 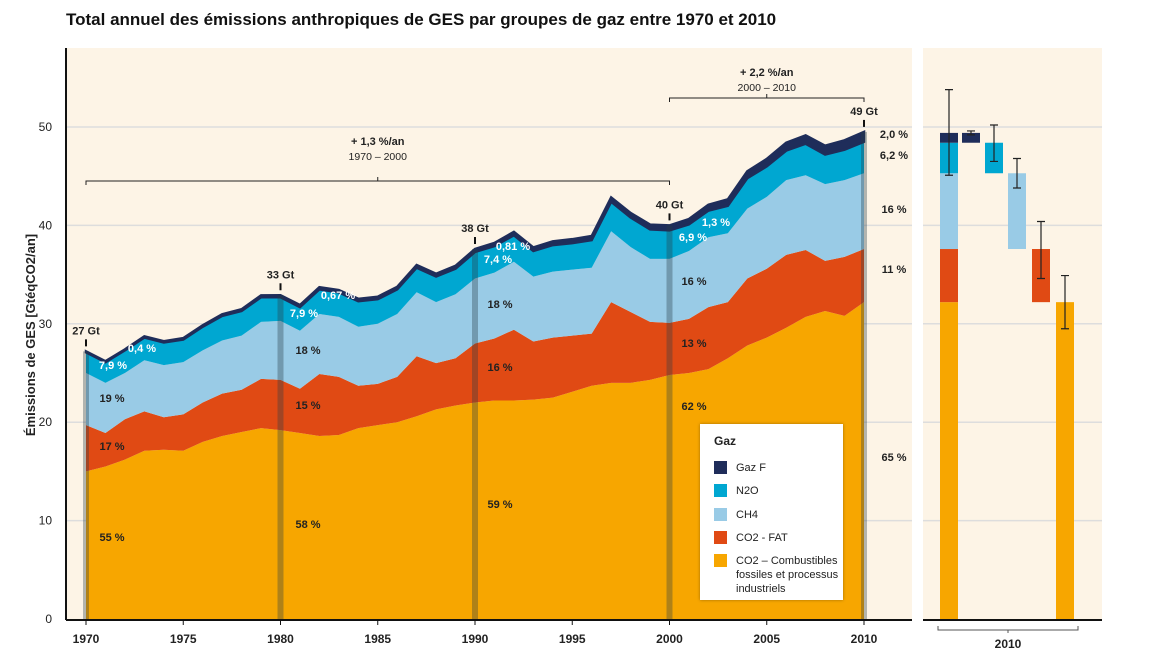 I want to click on x-tick-label: 1970, so click(x=86, y=639).